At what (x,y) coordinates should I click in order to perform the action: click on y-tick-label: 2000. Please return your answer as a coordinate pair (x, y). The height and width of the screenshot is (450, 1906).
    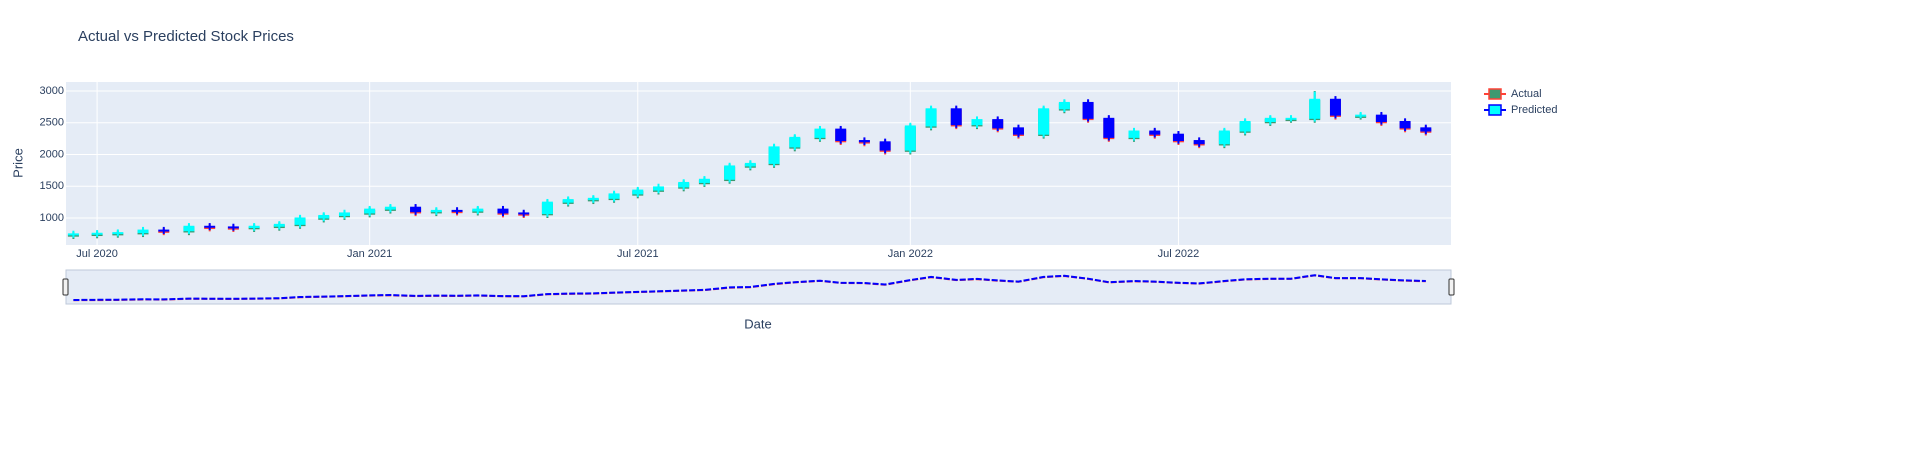
    Looking at the image, I should click on (52, 154).